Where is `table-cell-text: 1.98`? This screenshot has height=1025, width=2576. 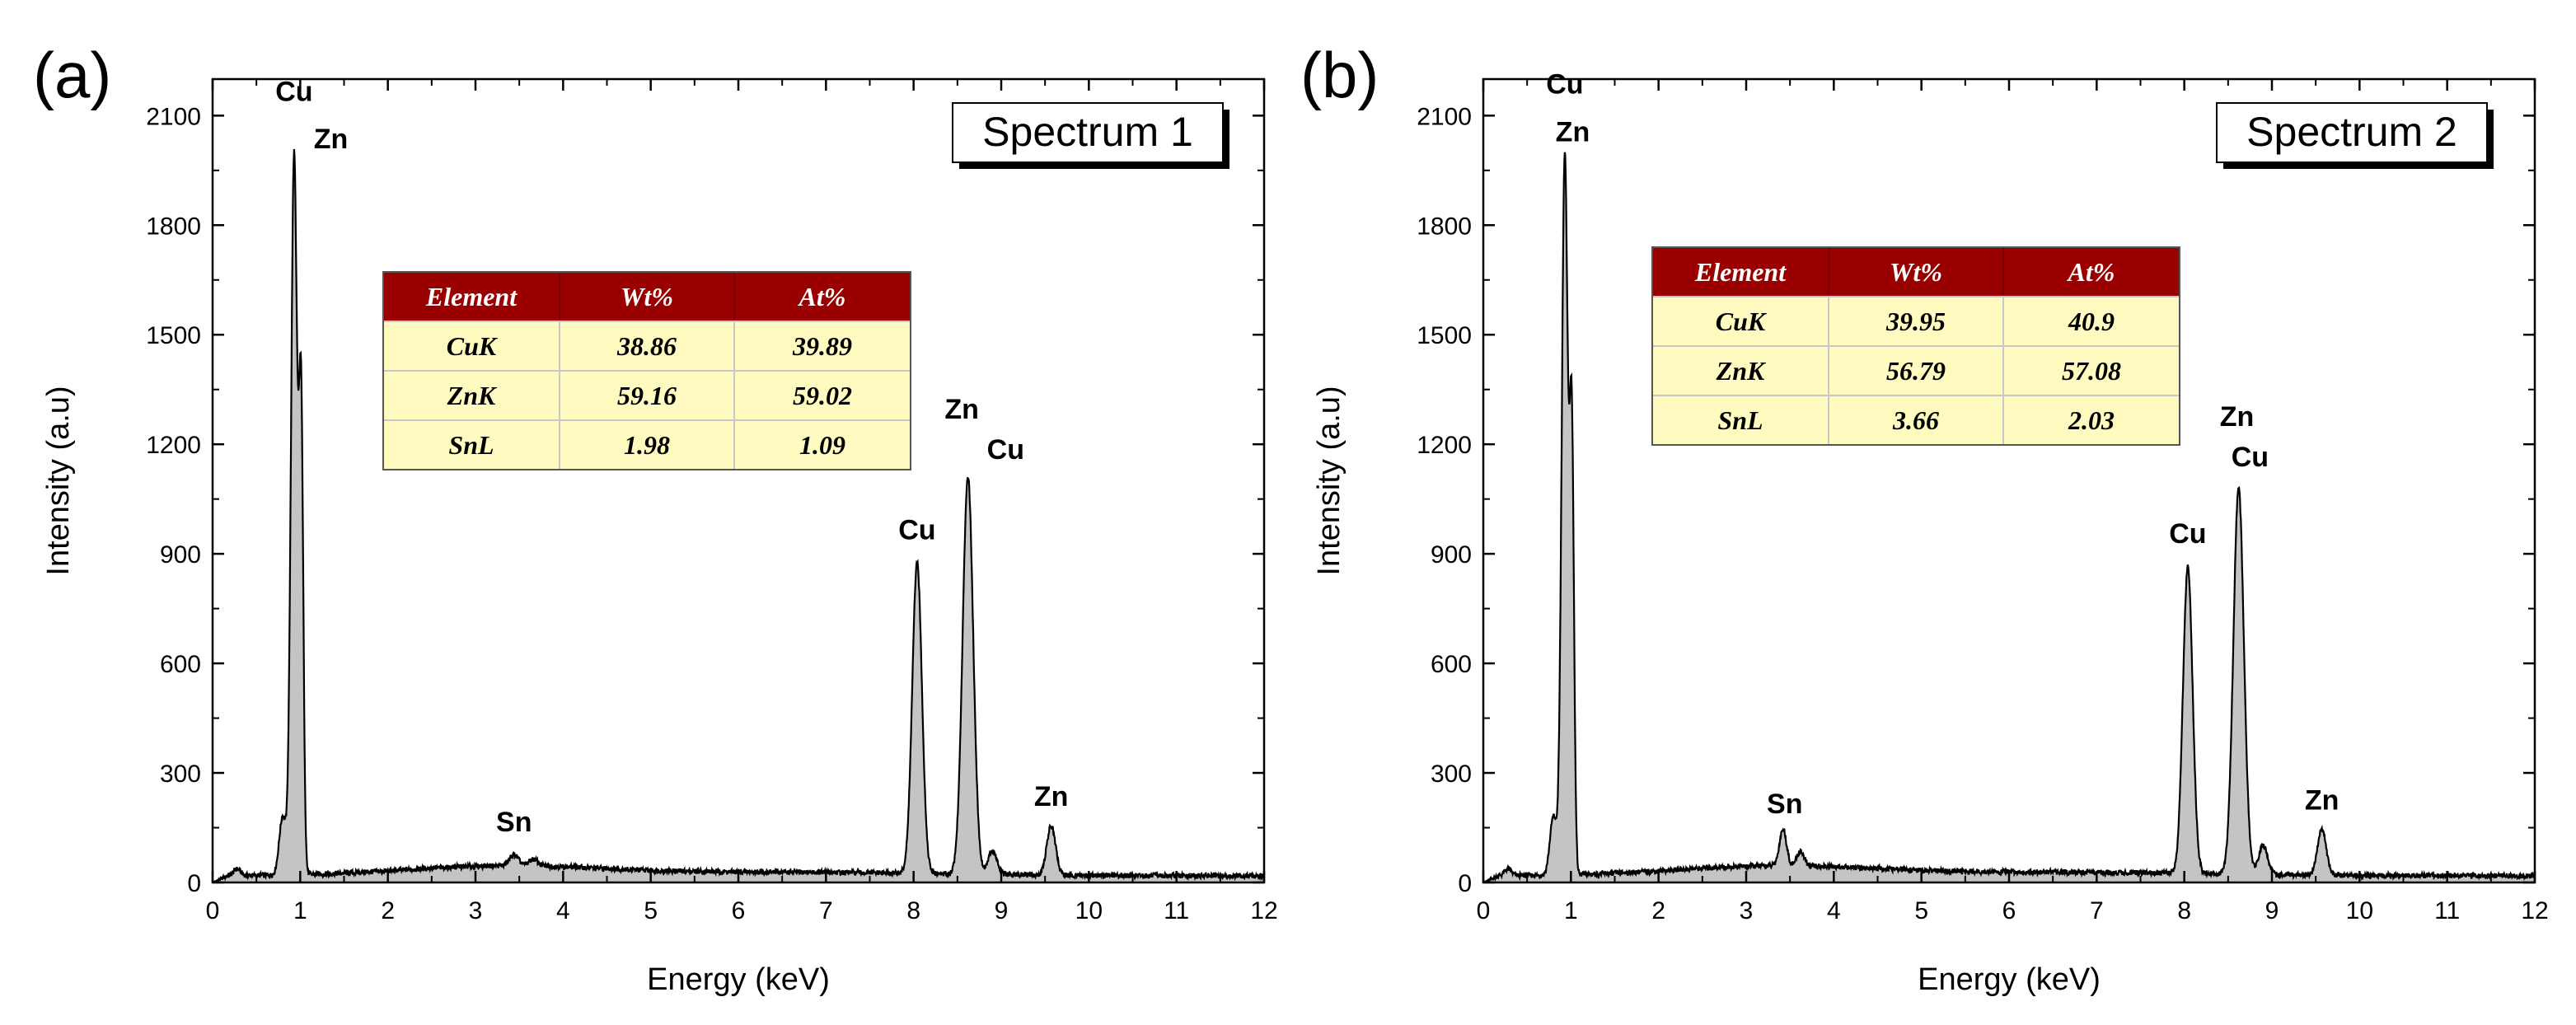 table-cell-text: 1.98 is located at coordinates (647, 445).